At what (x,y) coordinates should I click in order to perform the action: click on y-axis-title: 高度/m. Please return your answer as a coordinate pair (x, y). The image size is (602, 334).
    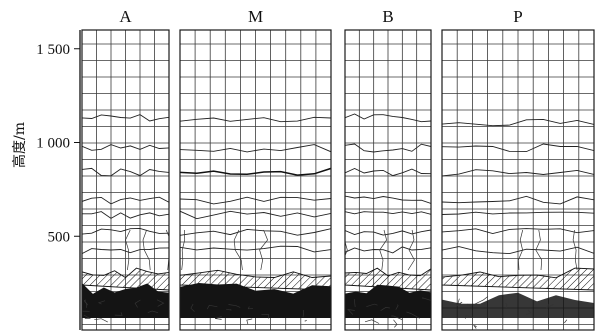
    Looking at the image, I should click on (19, 145).